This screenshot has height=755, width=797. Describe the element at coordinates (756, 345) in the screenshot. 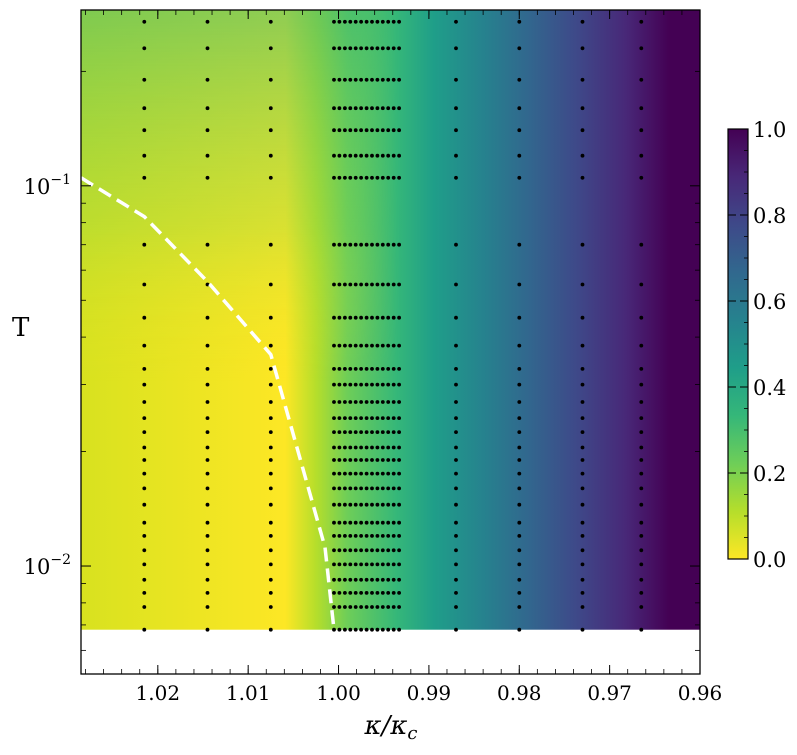

I see `colorbar: 0.0 0.2 0.4 0.6 0.8 1.0` at that location.